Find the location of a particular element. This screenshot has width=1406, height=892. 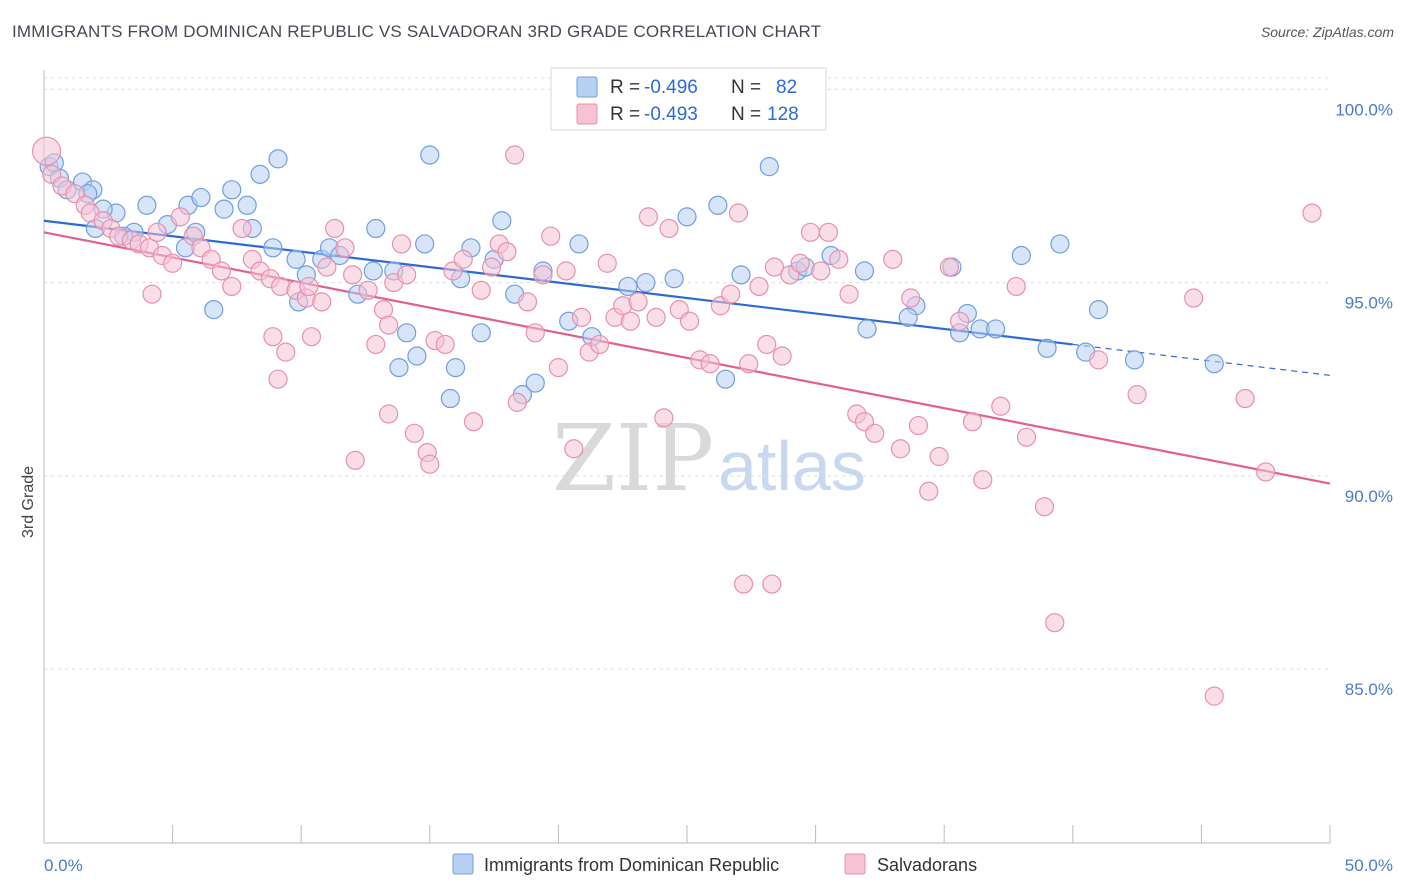

legend-r-label-1: R = is located at coordinates (625, 87).